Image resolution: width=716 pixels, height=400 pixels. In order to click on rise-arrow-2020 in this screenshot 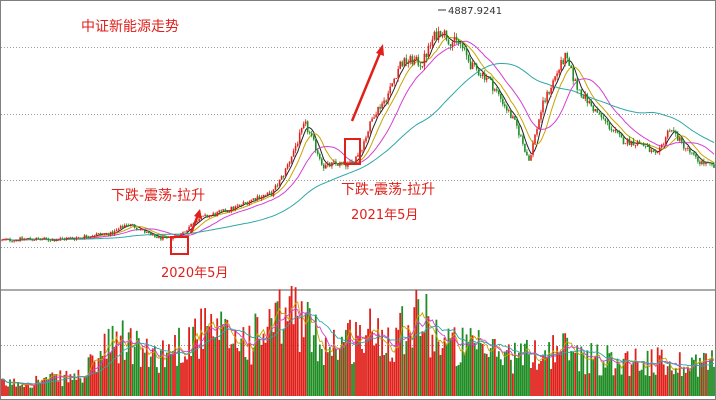, I will do `click(194, 224)`.